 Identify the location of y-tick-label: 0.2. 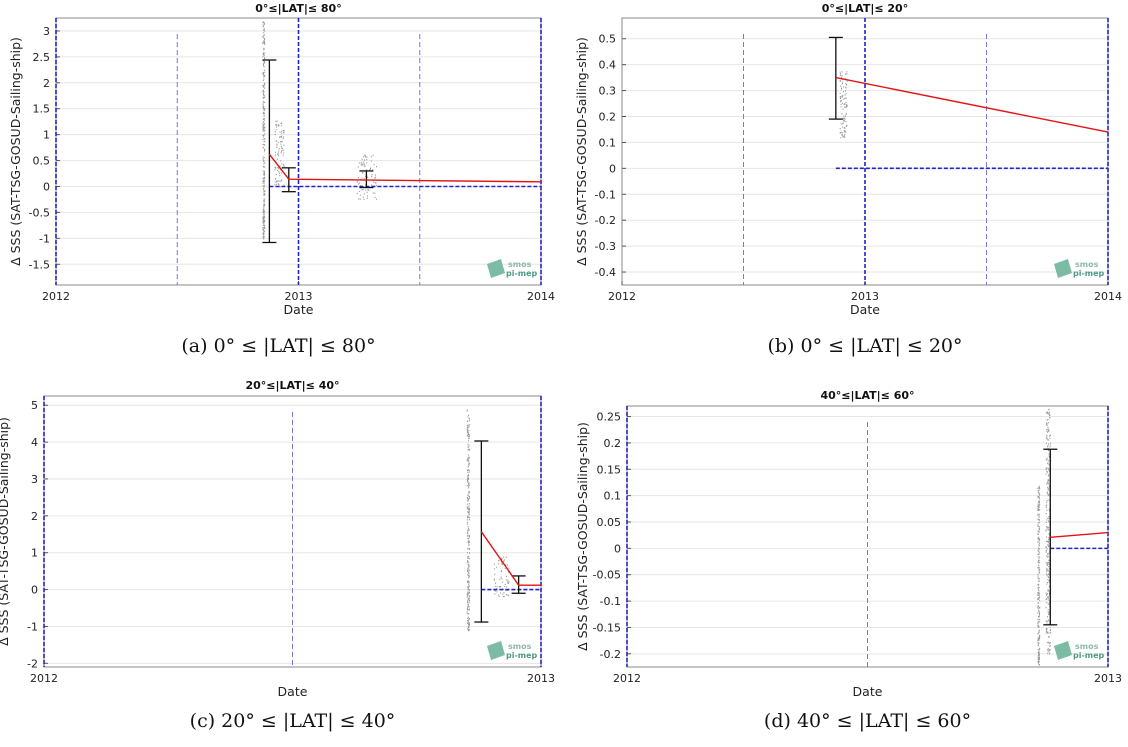
(608, 117).